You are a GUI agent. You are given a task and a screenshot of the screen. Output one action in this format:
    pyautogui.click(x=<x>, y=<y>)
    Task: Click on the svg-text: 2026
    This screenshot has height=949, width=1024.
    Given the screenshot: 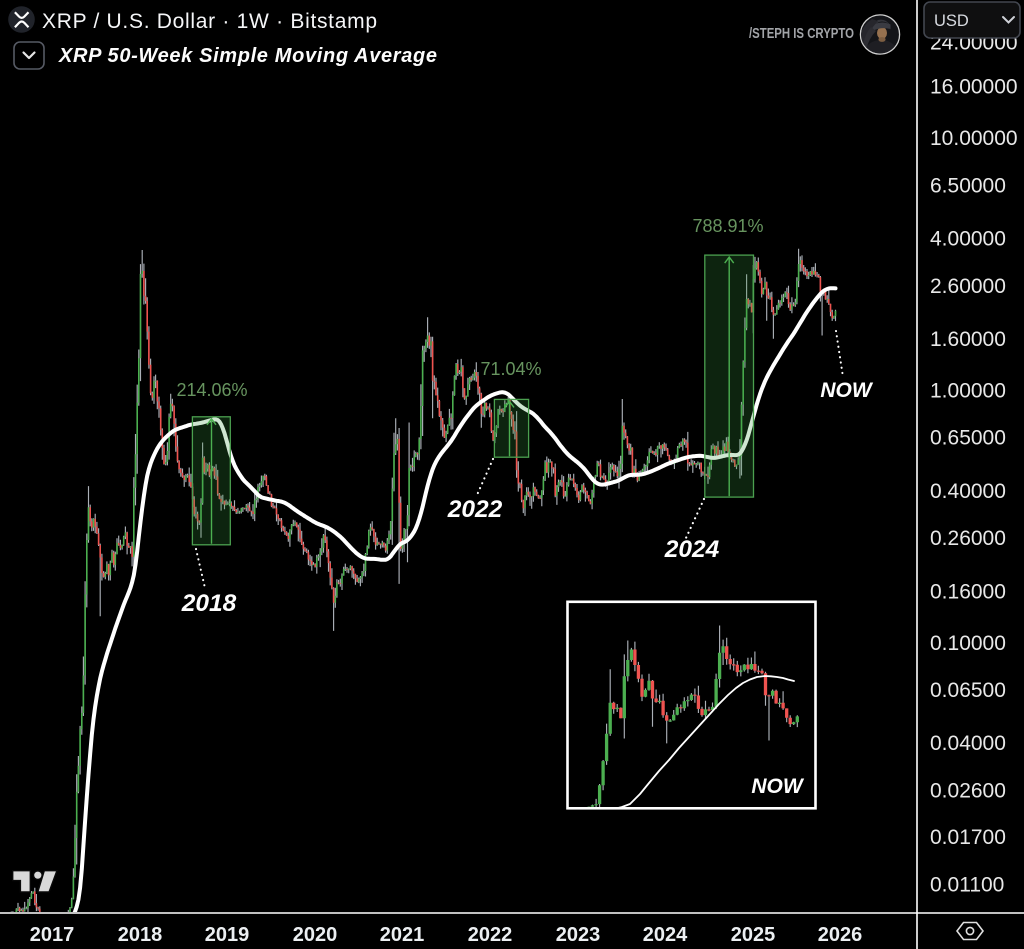 What is the action you would take?
    pyautogui.click(x=840, y=935)
    